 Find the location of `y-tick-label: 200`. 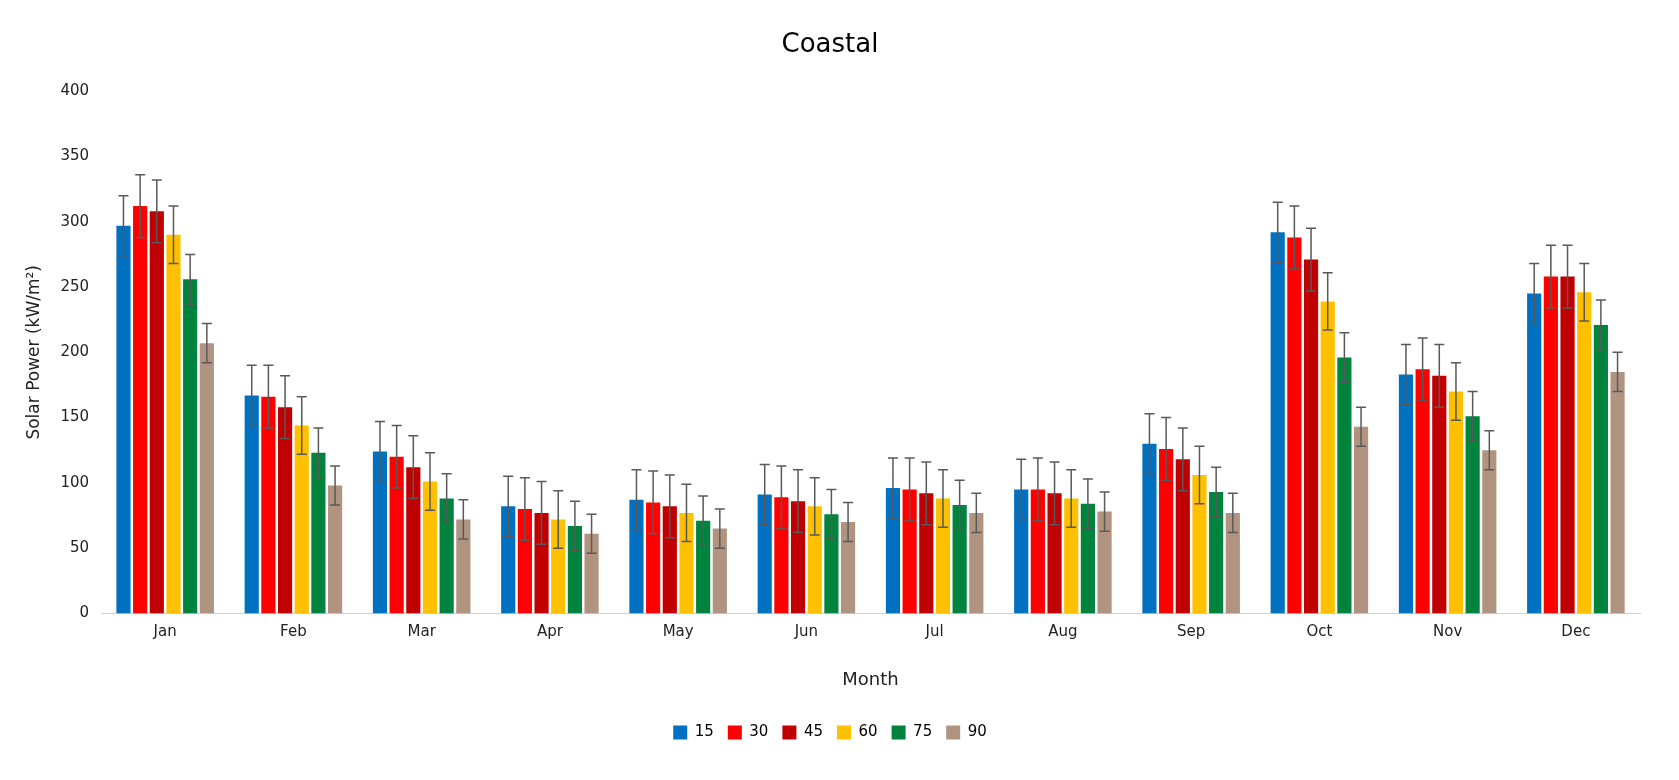

y-tick-label: 200 is located at coordinates (75, 351).